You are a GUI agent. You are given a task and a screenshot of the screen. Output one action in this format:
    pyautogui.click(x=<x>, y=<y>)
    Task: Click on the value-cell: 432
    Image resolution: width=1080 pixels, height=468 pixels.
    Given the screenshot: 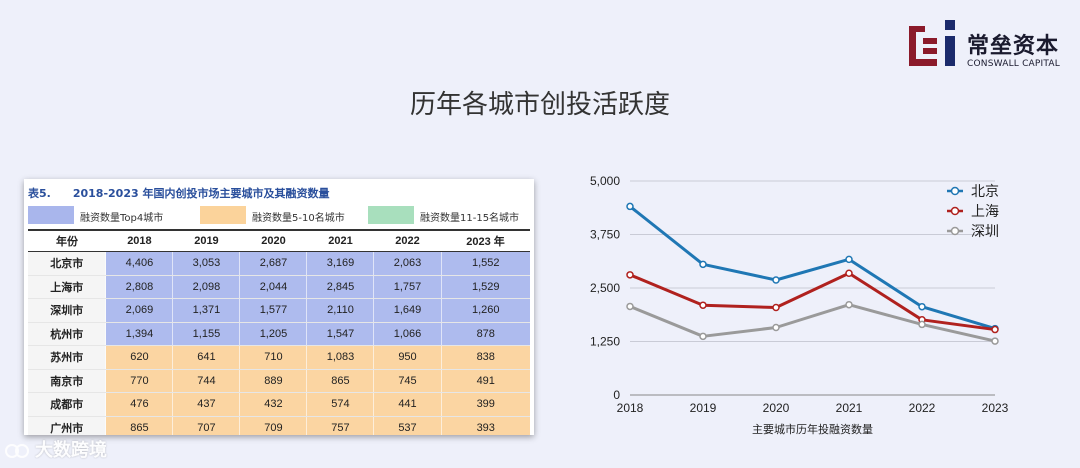 What is the action you would take?
    pyautogui.click(x=273, y=404)
    